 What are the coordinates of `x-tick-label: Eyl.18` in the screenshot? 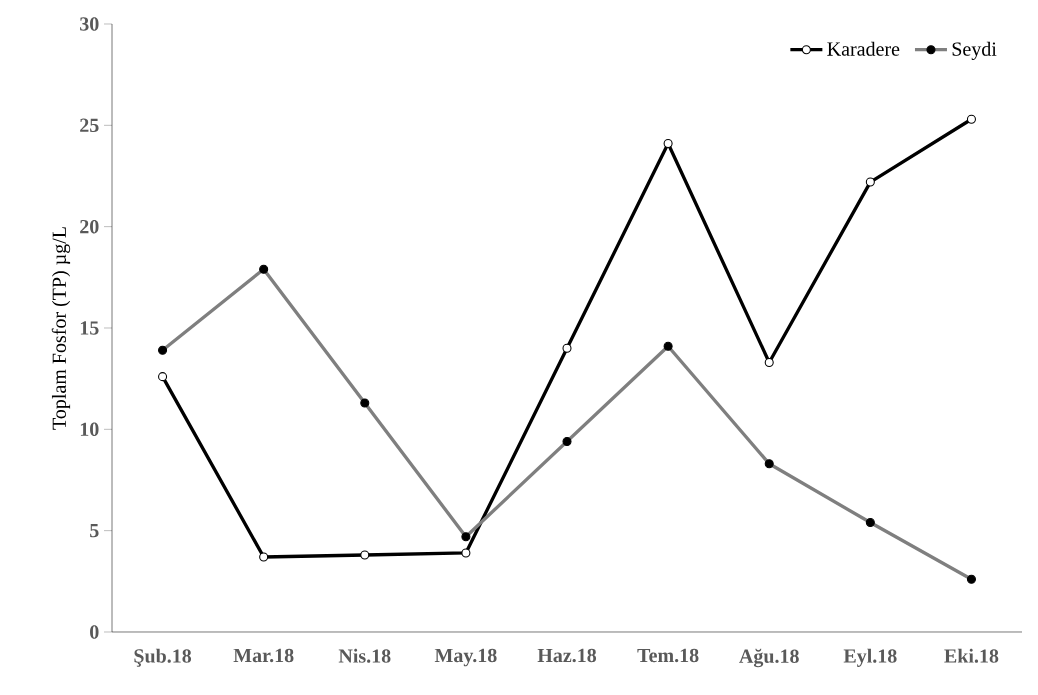 It's located at (870, 657).